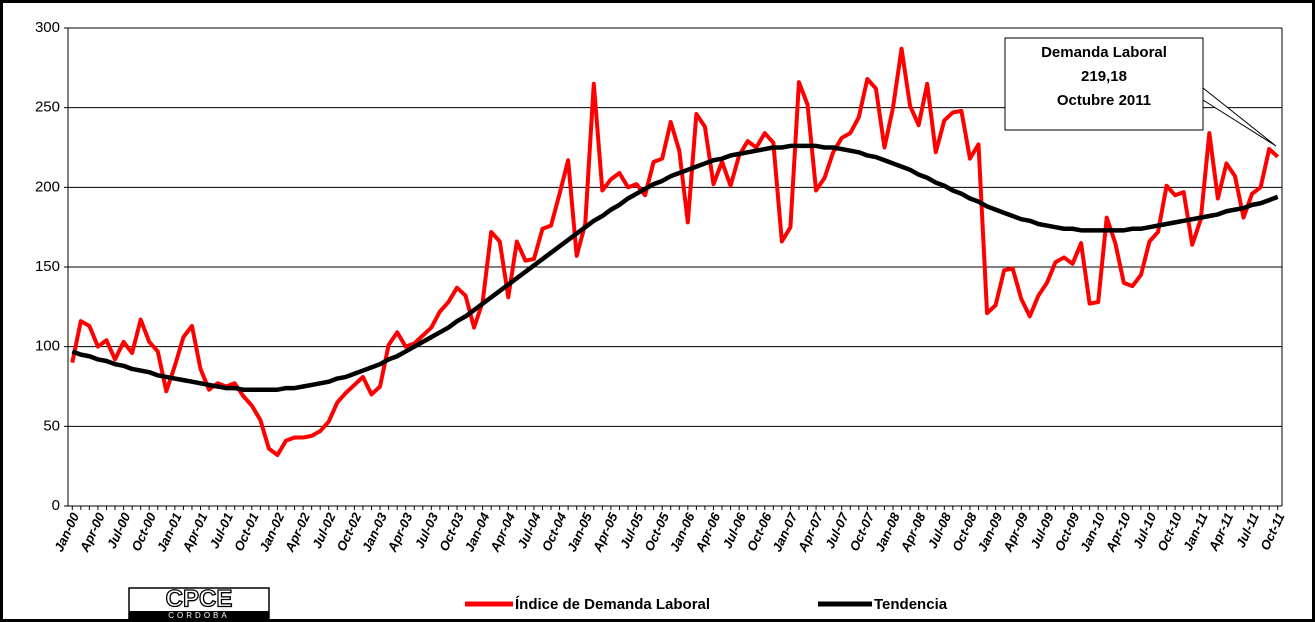  Describe the element at coordinates (911, 604) in the screenshot. I see `legend-label: Tendencia` at that location.